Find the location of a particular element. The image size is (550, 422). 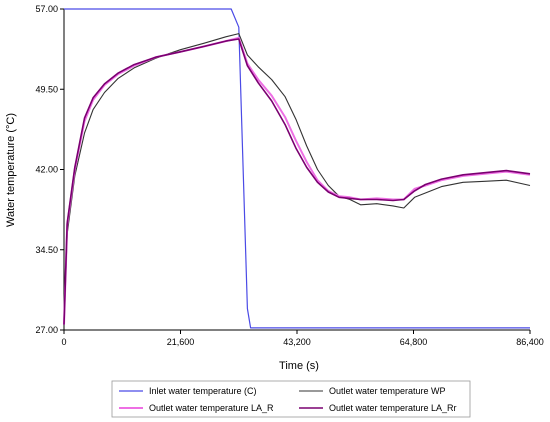

y-axis-title: Water temperature (°C) is located at coordinates (11, 170).